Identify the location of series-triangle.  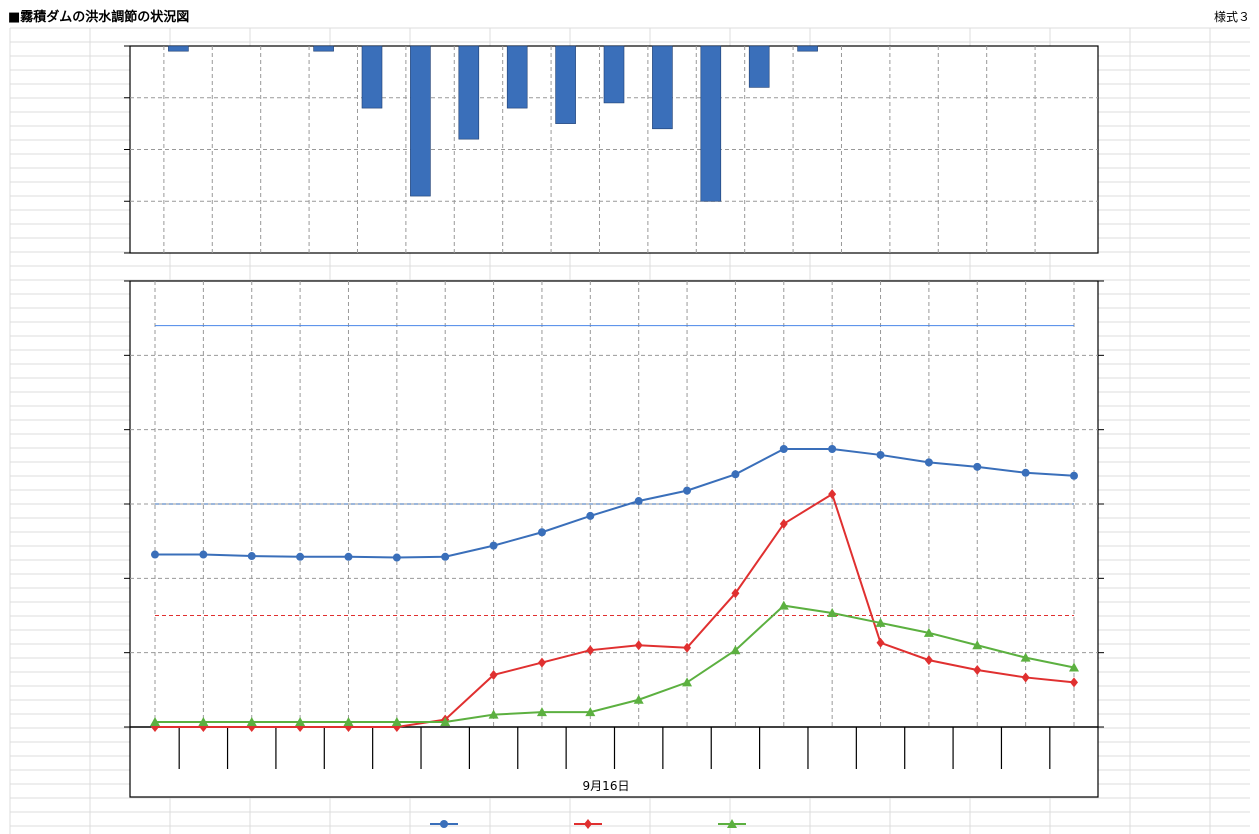
(614, 663).